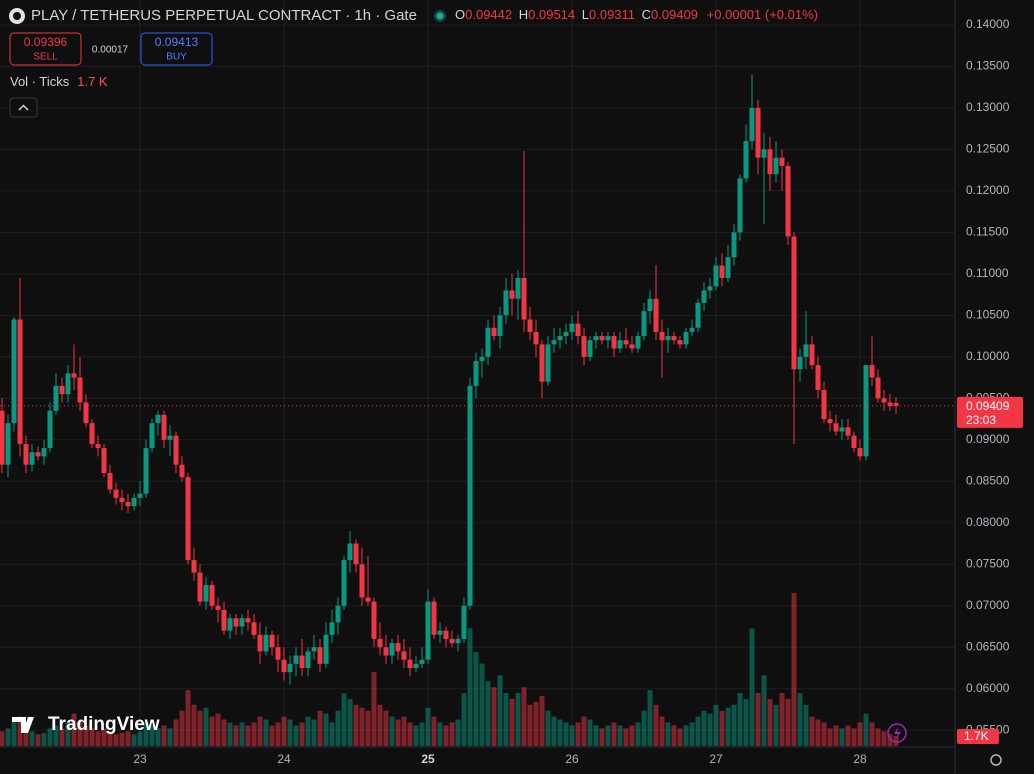  I want to click on o-value: 0.09442, so click(488, 14).